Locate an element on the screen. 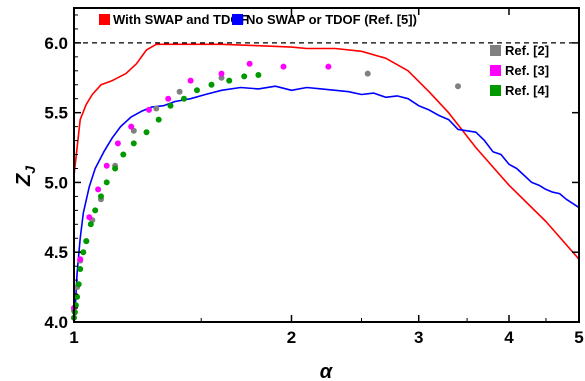  legend-label: Ref. [3] is located at coordinates (527, 70).